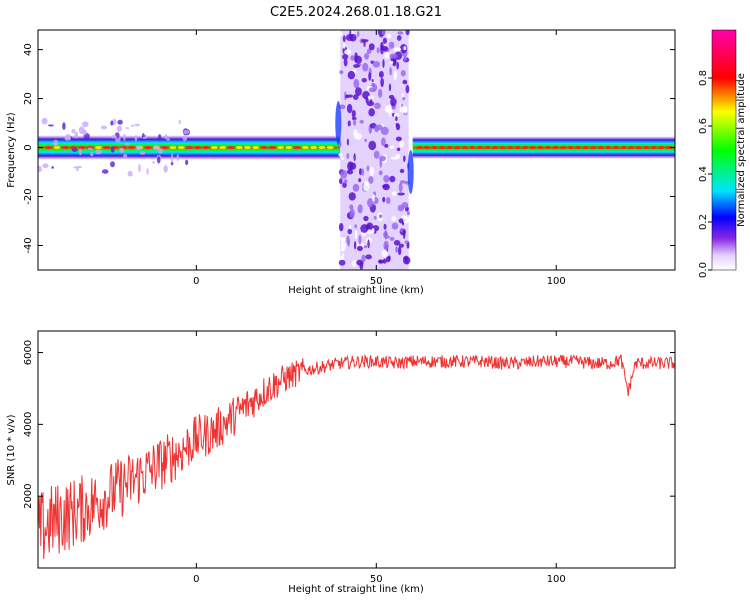  Describe the element at coordinates (28, 245) in the screenshot. I see `y-tick-label: -40` at that location.